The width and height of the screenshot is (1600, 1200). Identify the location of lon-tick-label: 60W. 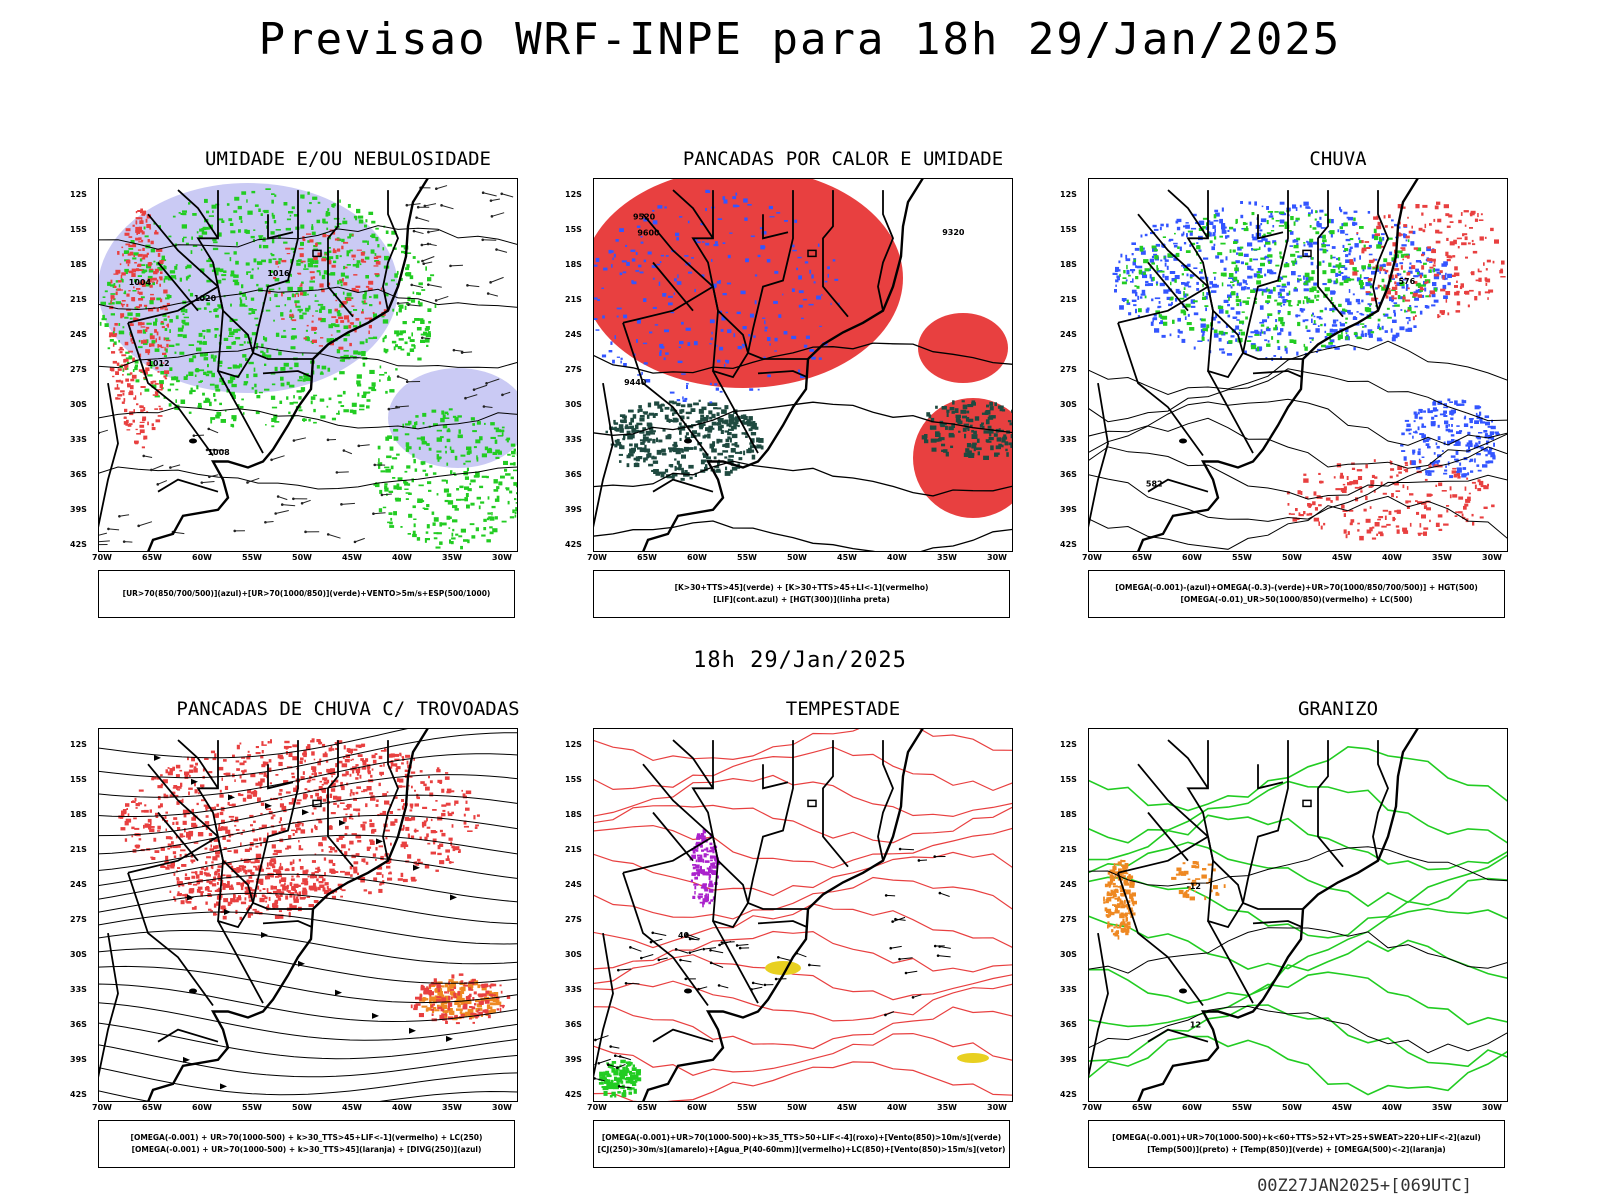
(697, 557).